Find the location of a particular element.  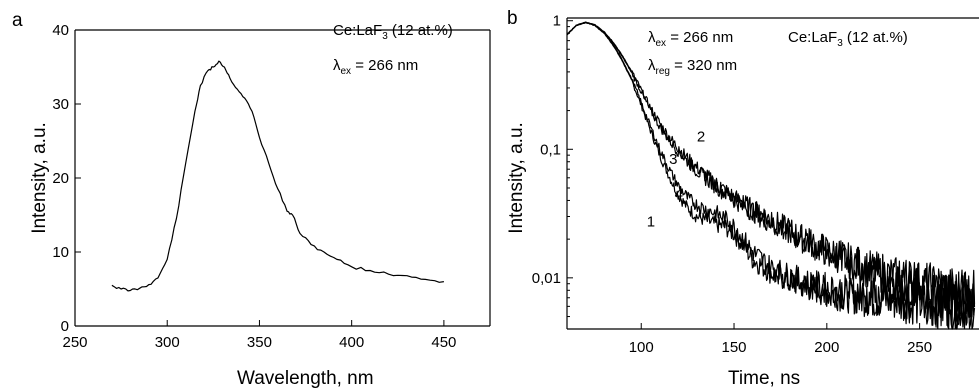

panel-b-registration-label: λreg = 320 nm is located at coordinates (692, 67).